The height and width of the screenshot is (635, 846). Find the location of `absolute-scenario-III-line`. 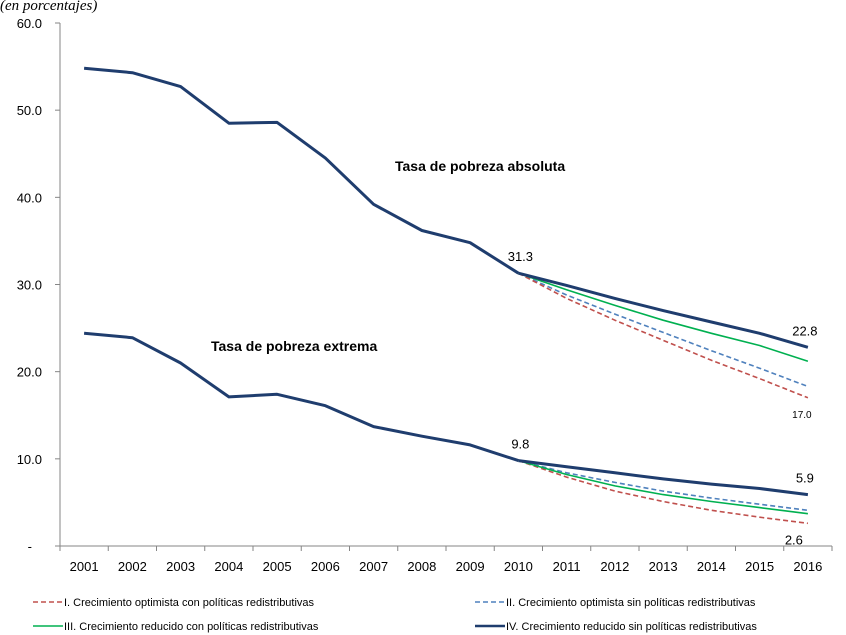

absolute-scenario-III-line is located at coordinates (663, 317).